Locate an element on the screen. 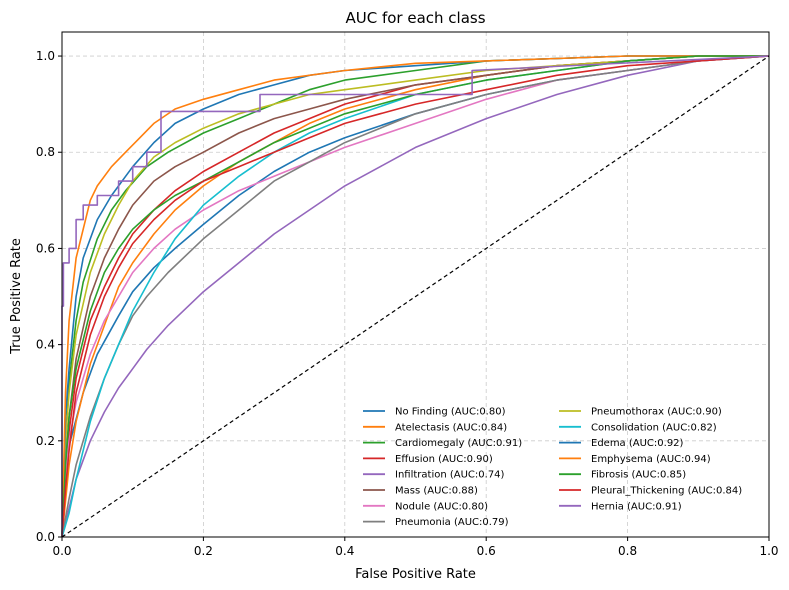 The height and width of the screenshot is (590, 789). legend-label: Pneumothorax (AUC:0.90) is located at coordinates (656, 412).